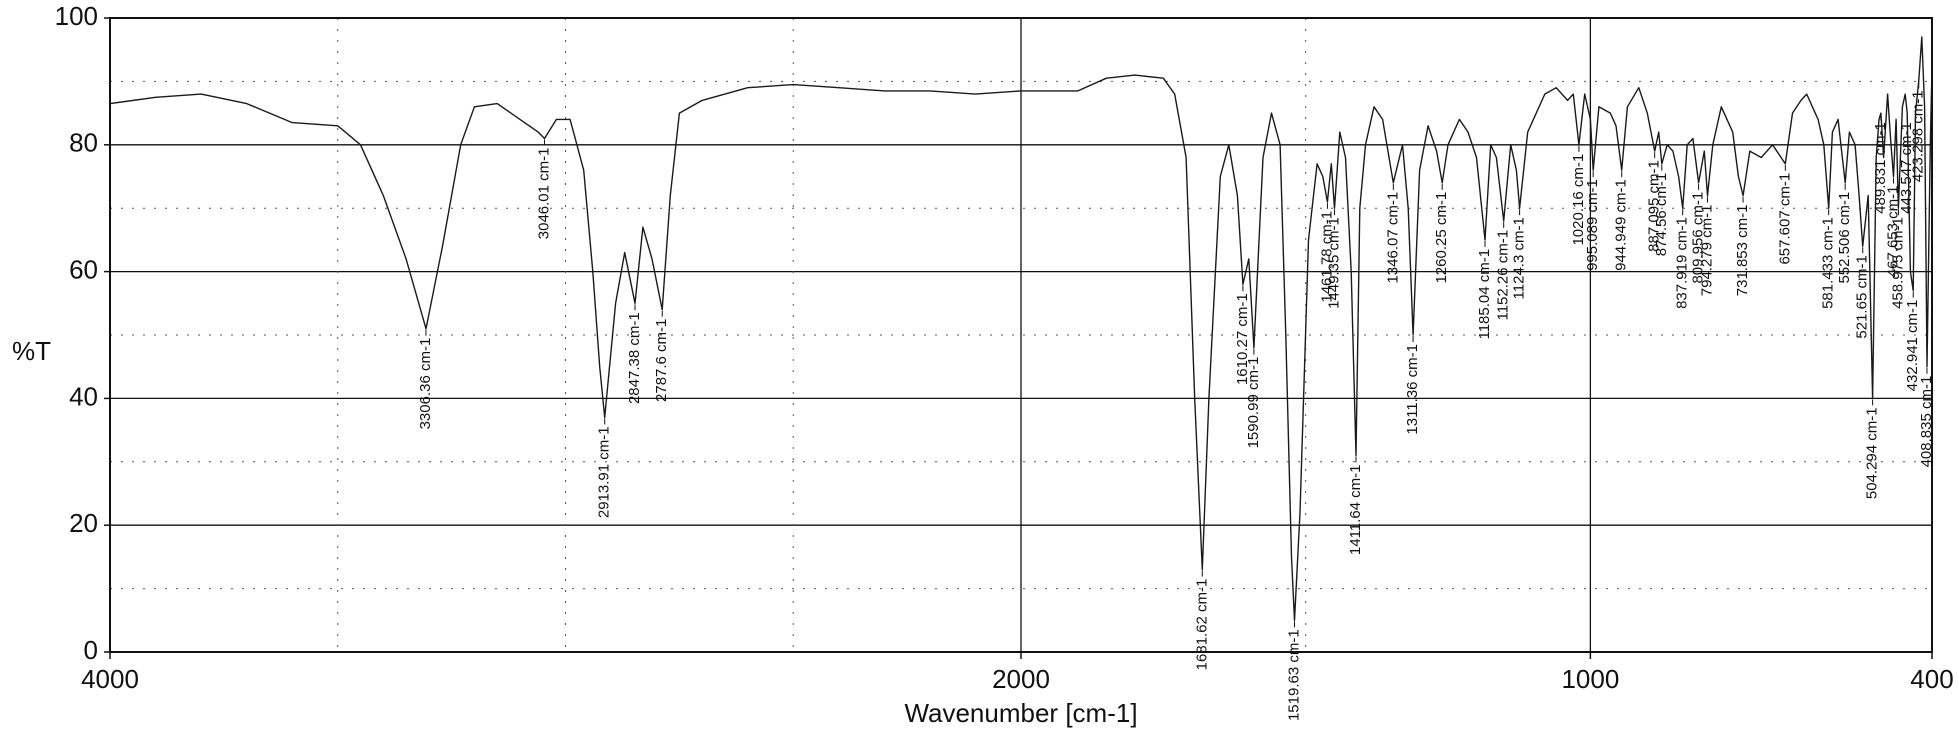 The image size is (1959, 729). Describe the element at coordinates (1897, 263) in the screenshot. I see `peak-label: 458.975 cm-1` at that location.